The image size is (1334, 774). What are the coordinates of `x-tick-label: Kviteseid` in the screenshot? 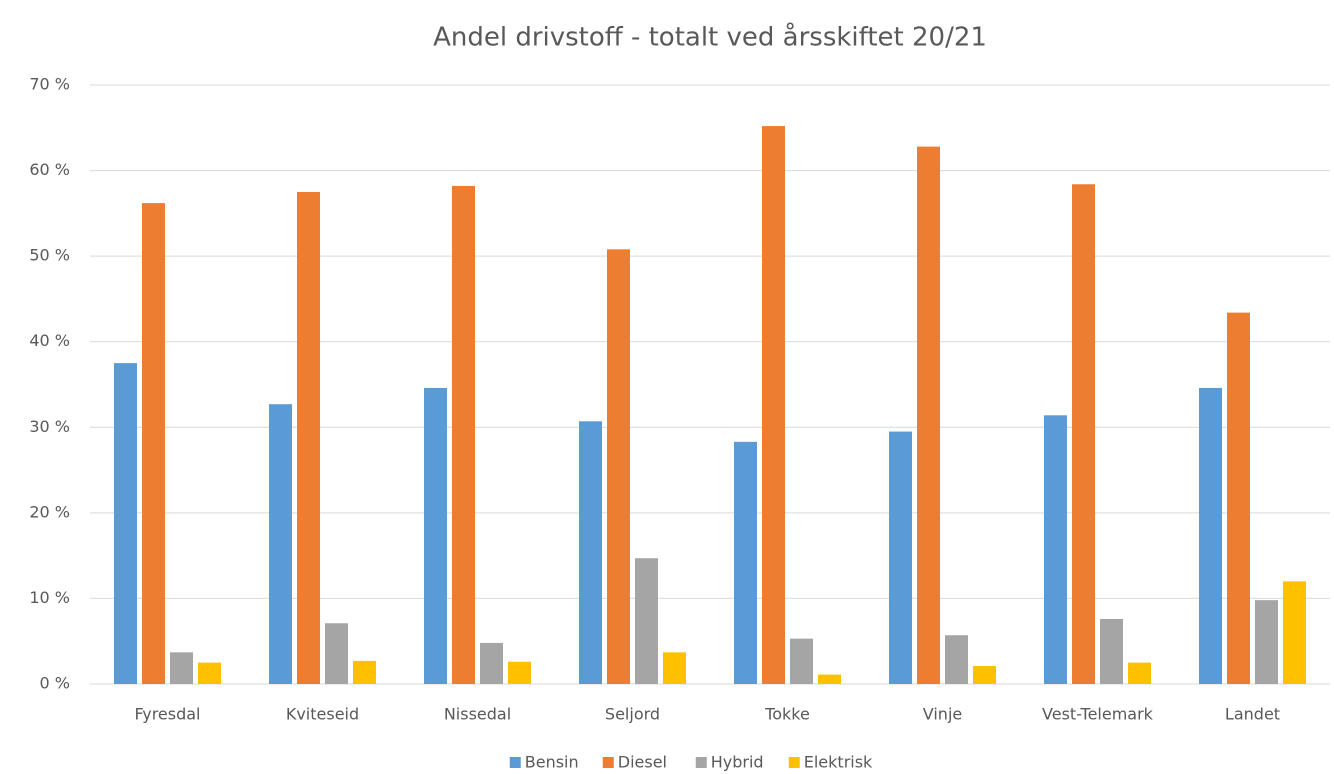 It's located at (322, 714).